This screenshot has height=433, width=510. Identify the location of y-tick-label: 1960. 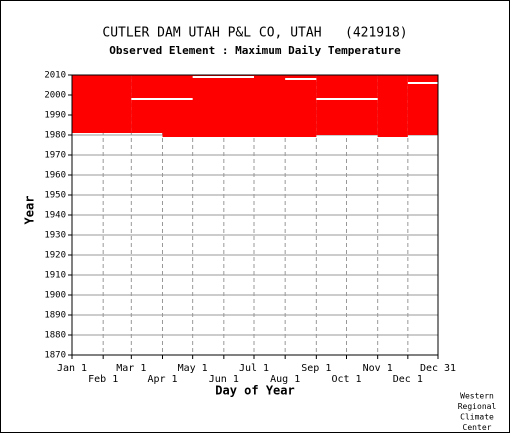
(55, 176).